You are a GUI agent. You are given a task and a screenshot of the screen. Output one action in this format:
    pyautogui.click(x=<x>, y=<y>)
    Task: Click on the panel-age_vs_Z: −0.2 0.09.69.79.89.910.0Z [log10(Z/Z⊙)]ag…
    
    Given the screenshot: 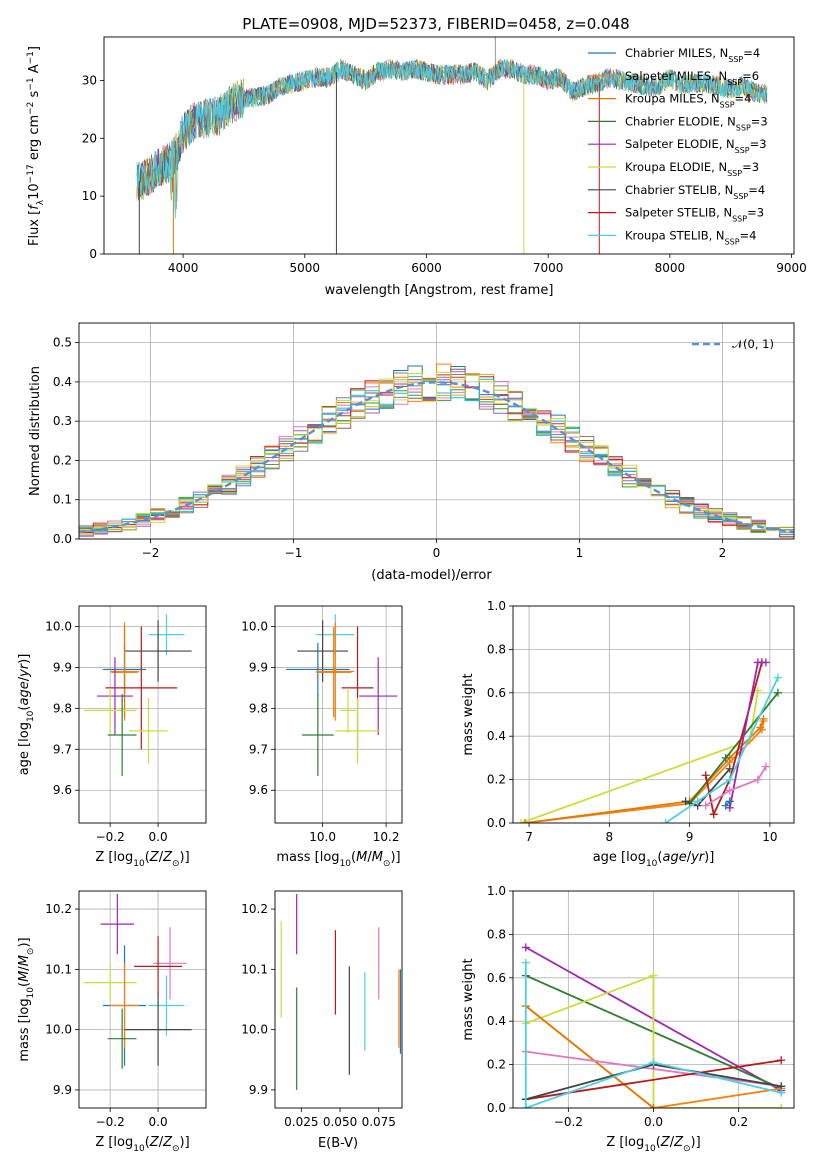 What is the action you would take?
    pyautogui.click(x=112, y=737)
    